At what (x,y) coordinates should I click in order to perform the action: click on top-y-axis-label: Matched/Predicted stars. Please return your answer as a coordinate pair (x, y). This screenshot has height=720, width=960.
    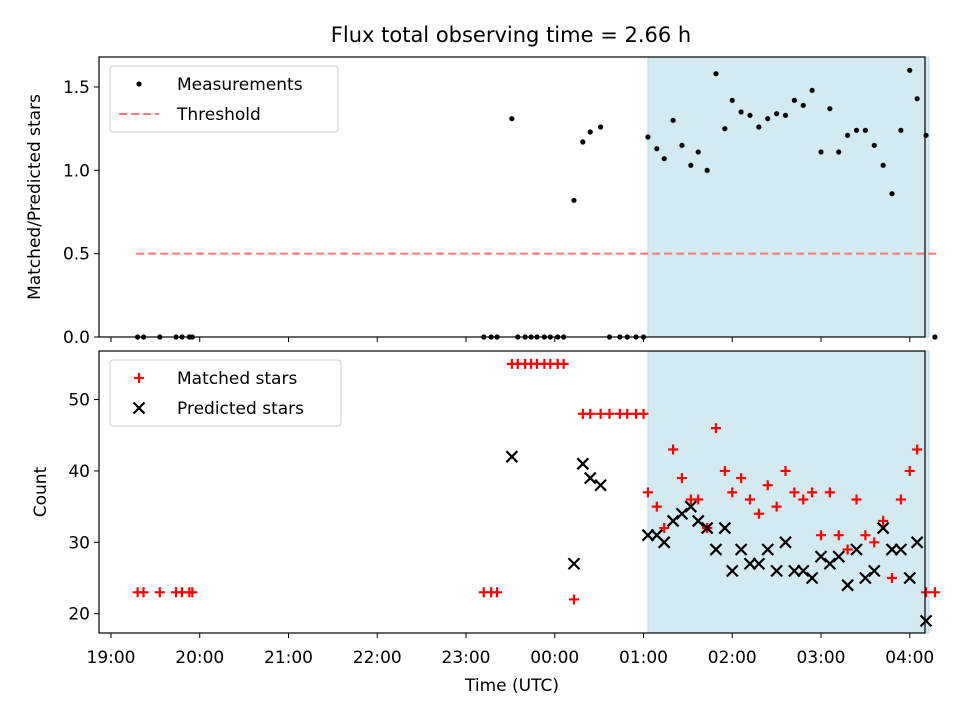
    Looking at the image, I should click on (35, 197).